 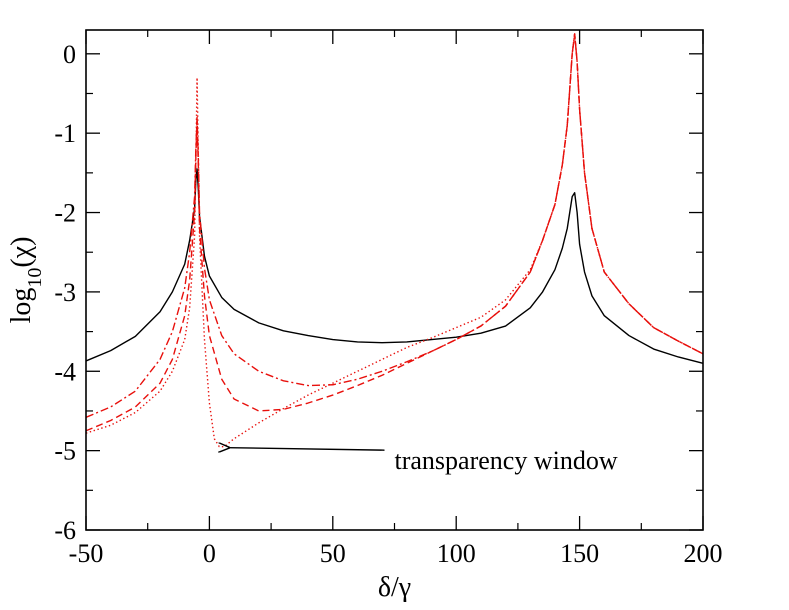 What do you see at coordinates (21, 252) in the screenshot?
I see `y-axis-title-arg: (χ)` at bounding box center [21, 252].